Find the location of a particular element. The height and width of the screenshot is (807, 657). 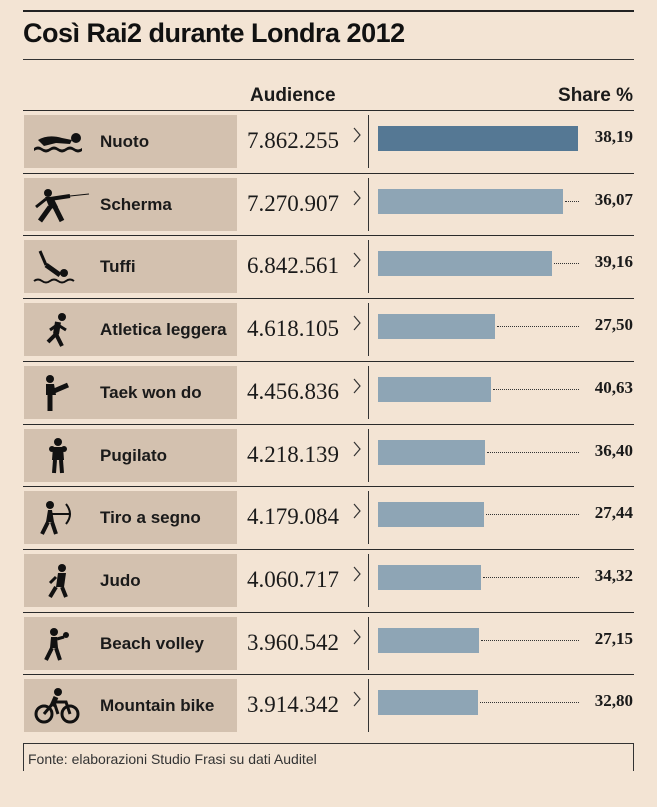

audience-value: 3.960.542 is located at coordinates (293, 642).